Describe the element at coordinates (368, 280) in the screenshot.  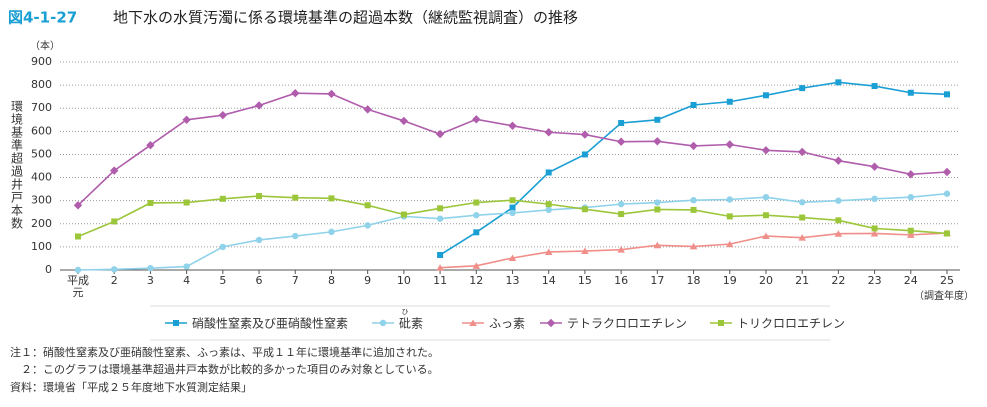
I see `x-tick-label: 9` at that location.